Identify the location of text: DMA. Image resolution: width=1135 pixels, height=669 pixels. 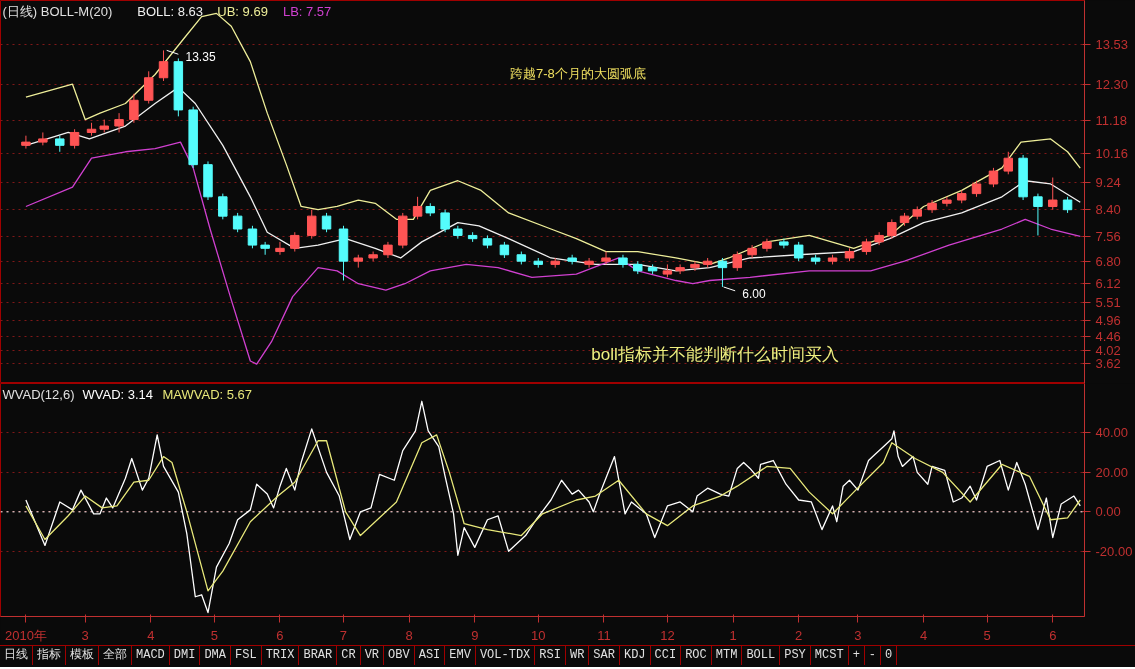
(216, 656).